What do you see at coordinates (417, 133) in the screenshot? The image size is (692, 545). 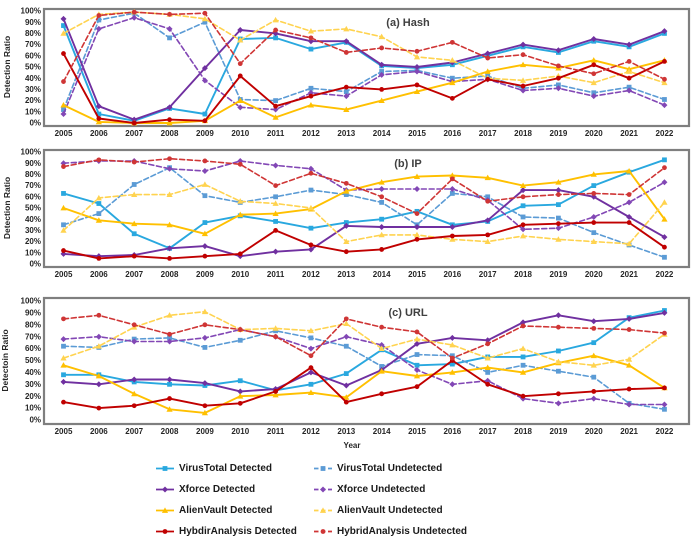 I see `x-tick-label: 2015` at bounding box center [417, 133].